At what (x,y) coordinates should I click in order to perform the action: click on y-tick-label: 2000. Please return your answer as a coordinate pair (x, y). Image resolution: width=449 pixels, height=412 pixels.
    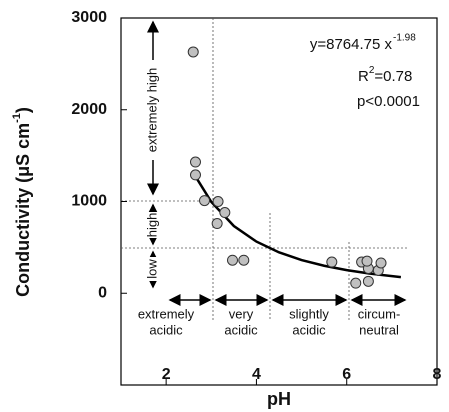
    Looking at the image, I should click on (89, 109).